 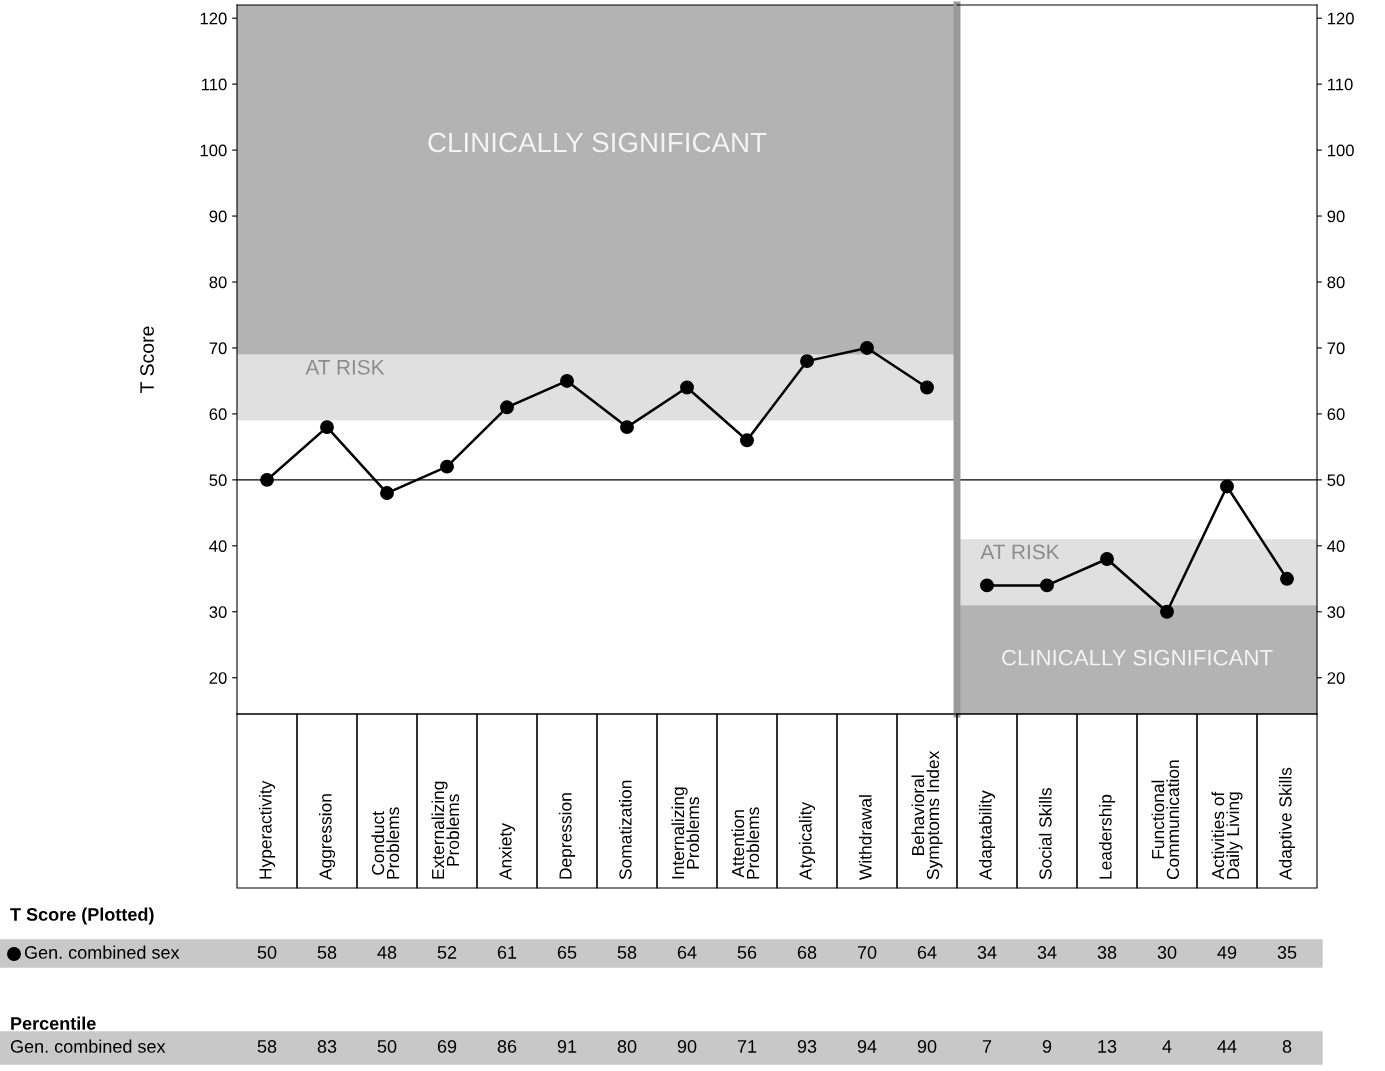 I want to click on text: 58, so click(x=267, y=1046).